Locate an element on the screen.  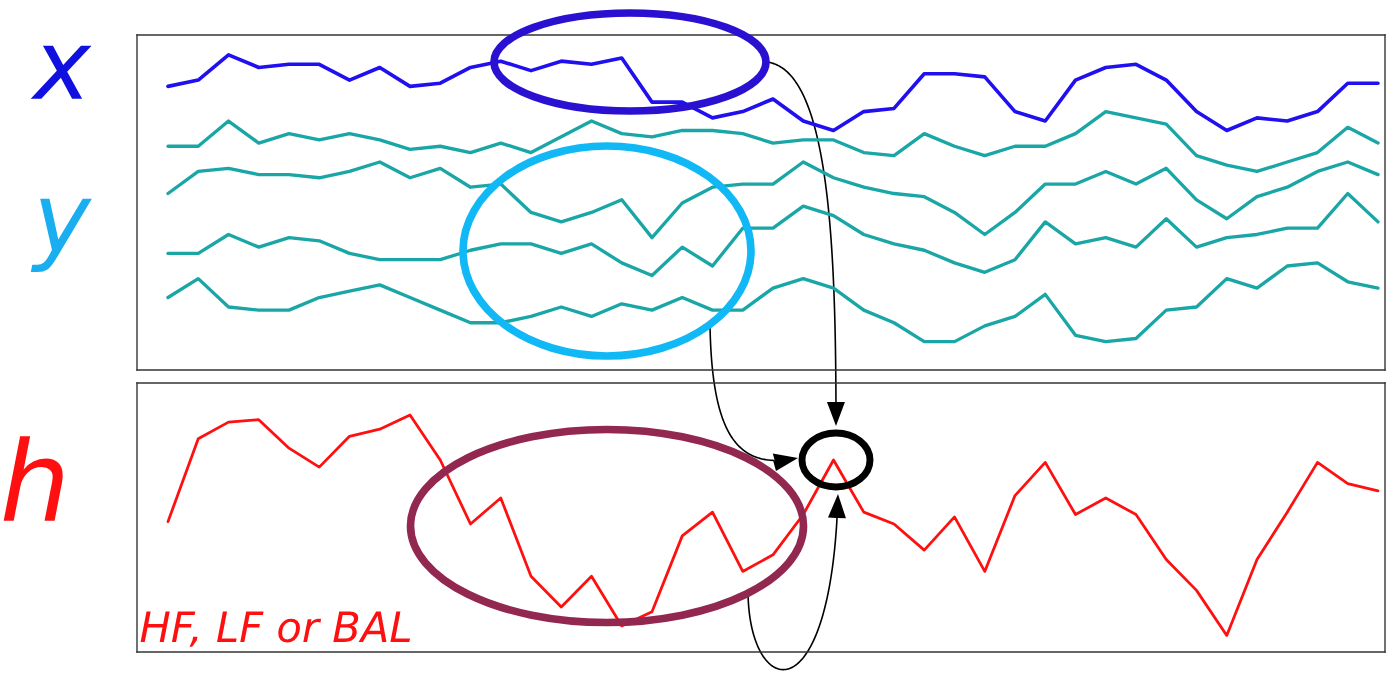
text: h is located at coordinates (33, 478).